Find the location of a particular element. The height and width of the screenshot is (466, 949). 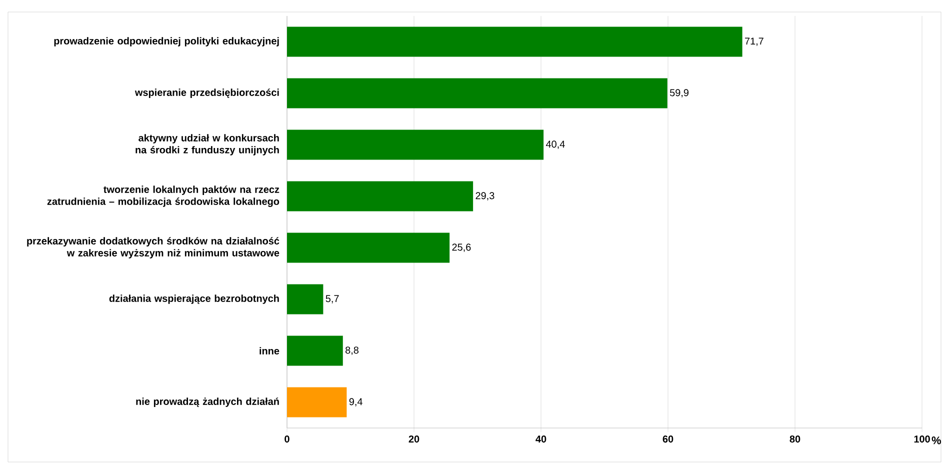

x-tick-label: 60 is located at coordinates (668, 439).